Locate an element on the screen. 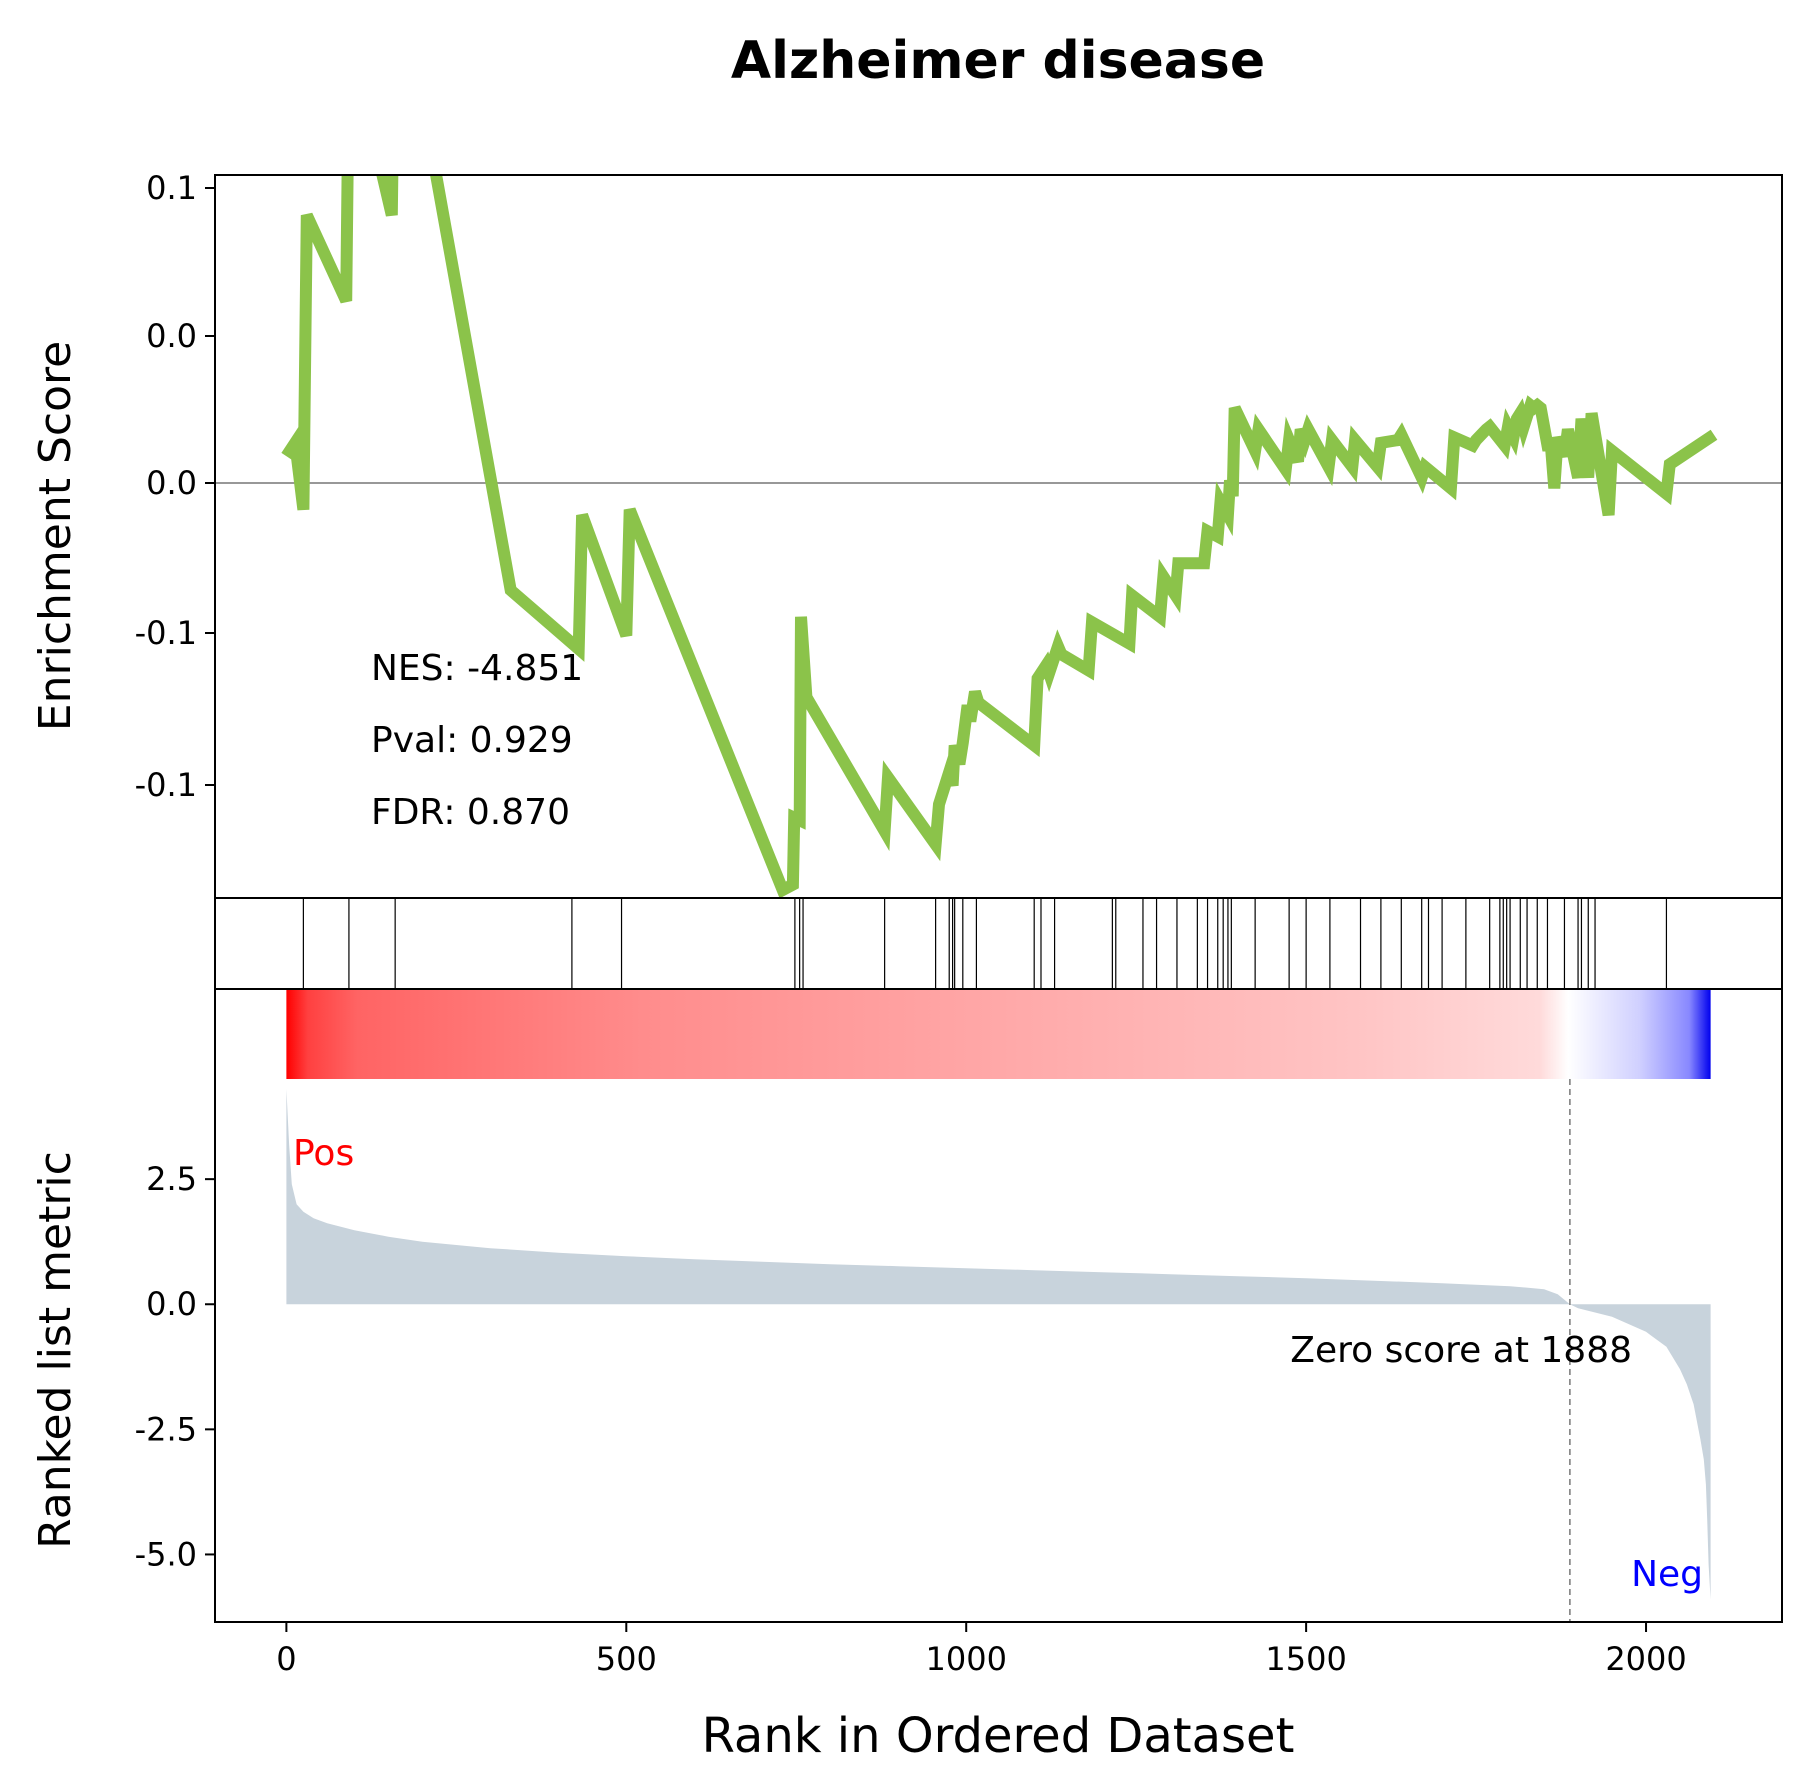  enrichment-score-axis-label: Enrichment Score is located at coordinates (55, 536).